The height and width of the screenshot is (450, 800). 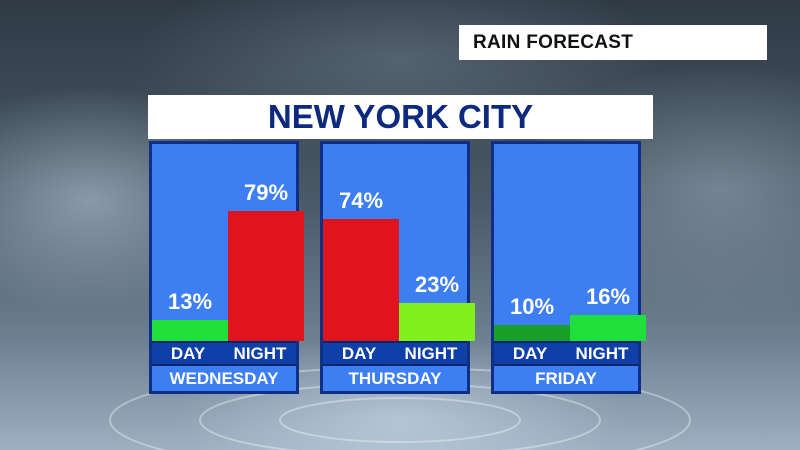 I want to click on value-label-thursday-day: 74%, so click(x=361, y=200).